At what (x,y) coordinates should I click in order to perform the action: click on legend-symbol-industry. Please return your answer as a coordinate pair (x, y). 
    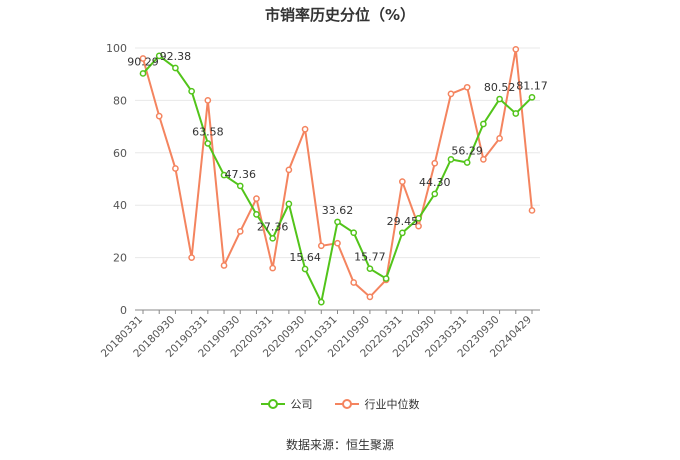
    Looking at the image, I should click on (346, 404).